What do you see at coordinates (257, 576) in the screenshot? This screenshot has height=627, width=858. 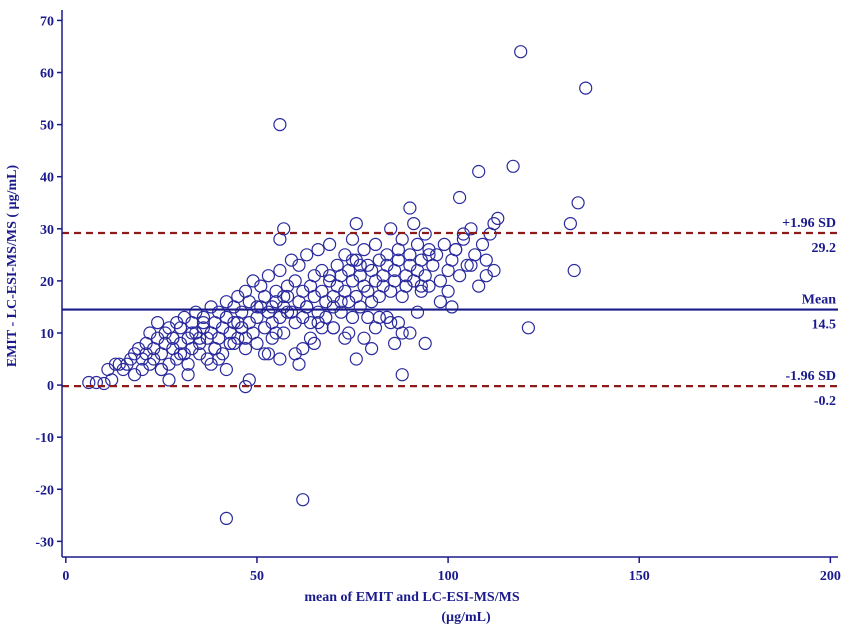 I see `x-tick-label: 50` at bounding box center [257, 576].